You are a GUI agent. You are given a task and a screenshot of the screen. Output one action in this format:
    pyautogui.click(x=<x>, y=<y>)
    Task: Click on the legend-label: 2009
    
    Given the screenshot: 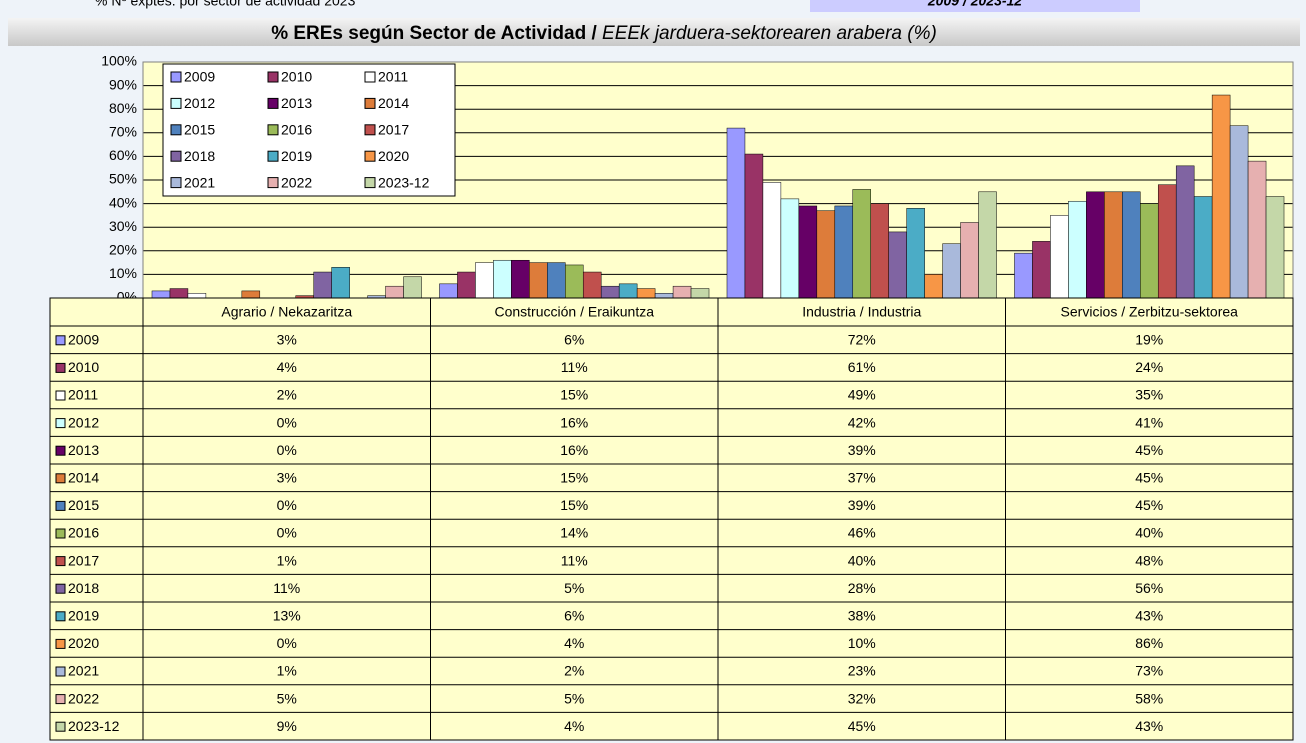 What is the action you would take?
    pyautogui.click(x=199, y=77)
    